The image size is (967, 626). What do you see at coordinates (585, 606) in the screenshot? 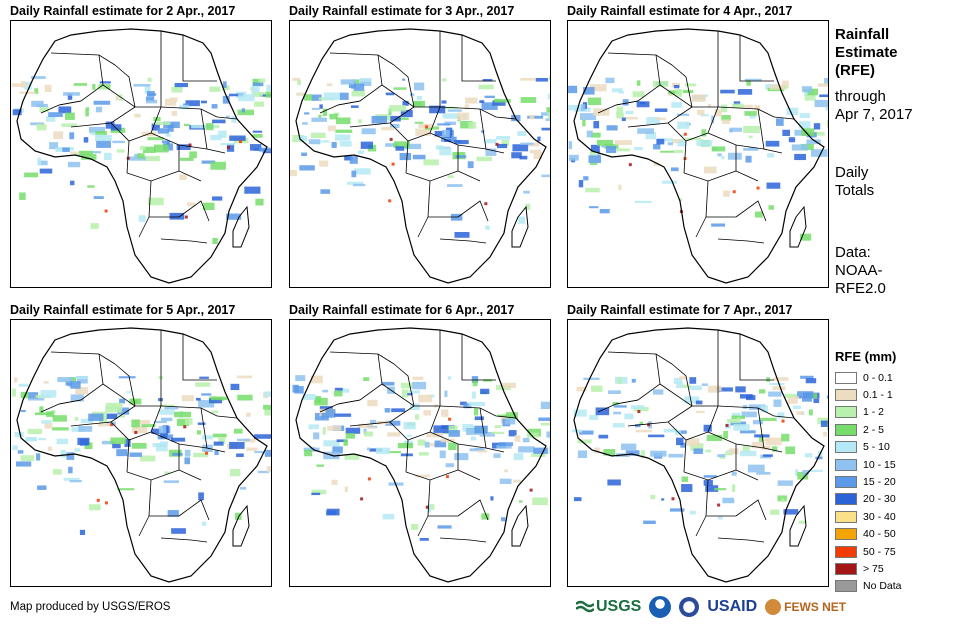
I see `usgs-waves-icon` at bounding box center [585, 606].